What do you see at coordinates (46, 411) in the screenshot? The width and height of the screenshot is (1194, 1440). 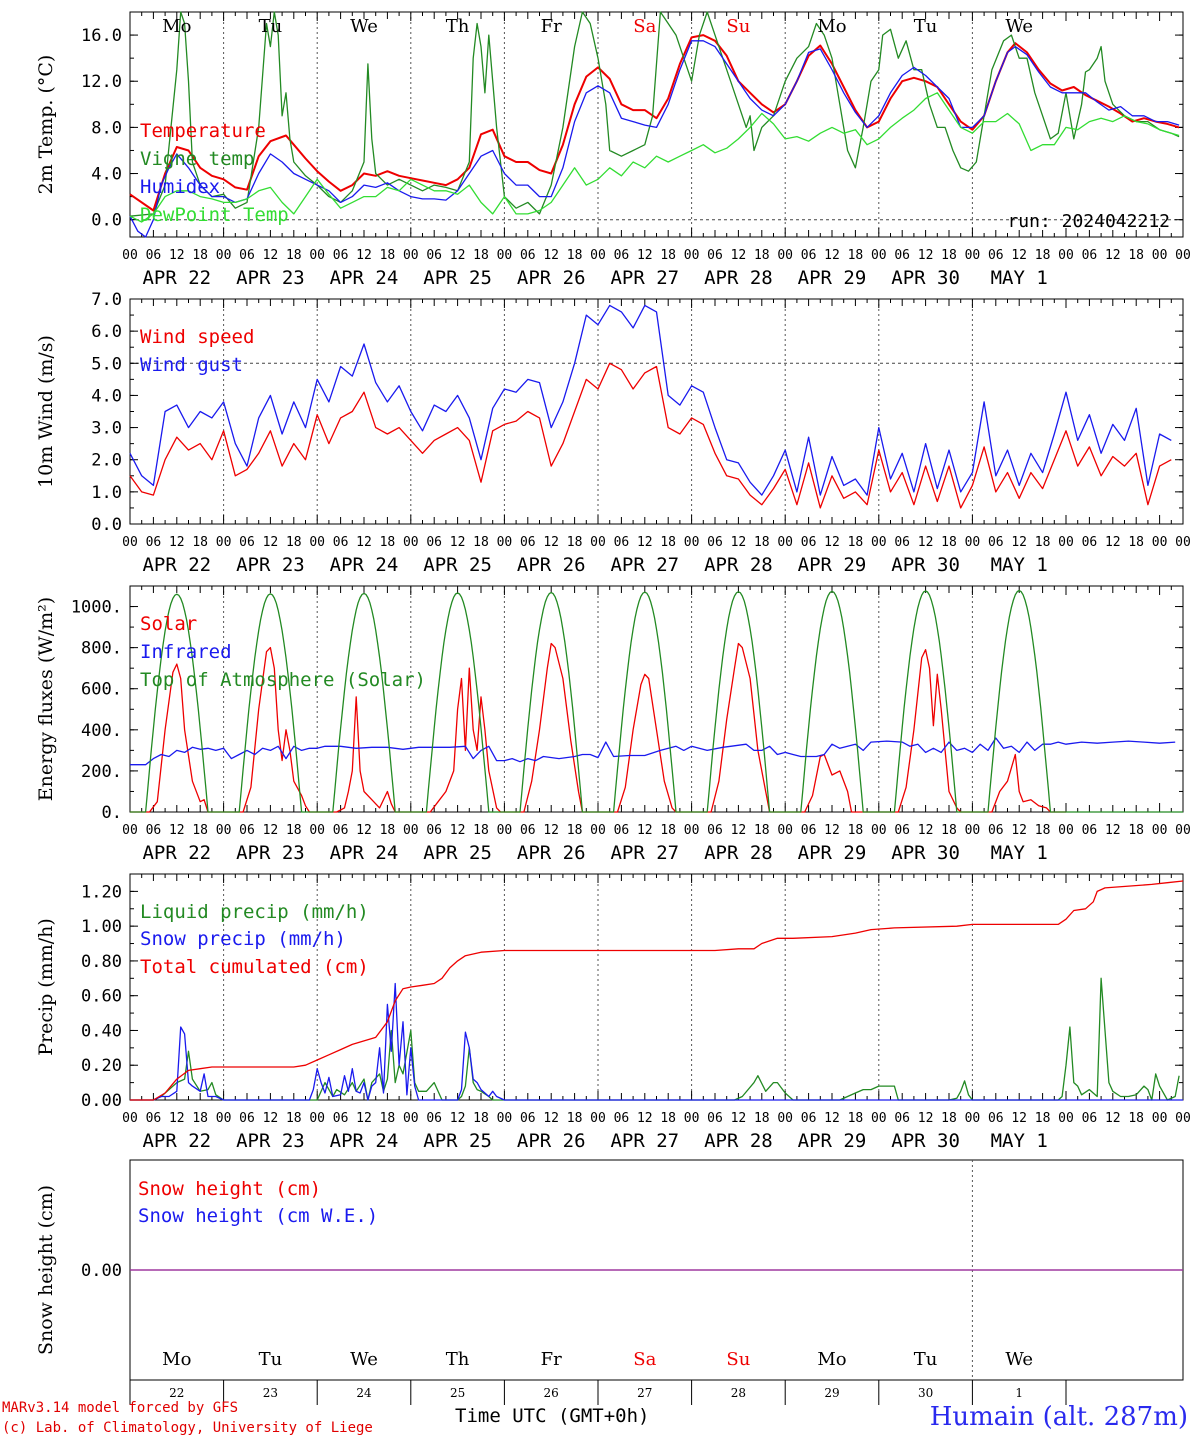 I see `y-axis-label: 10m Wind (m/s)` at bounding box center [46, 411].